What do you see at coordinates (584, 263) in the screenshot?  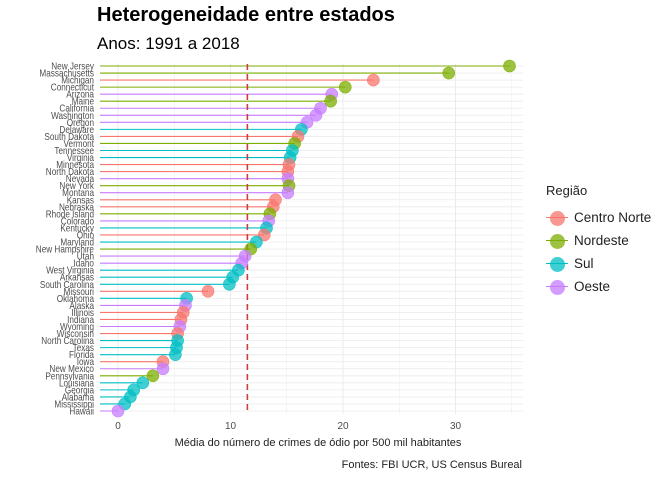 I see `legend-label: Sul` at bounding box center [584, 263].